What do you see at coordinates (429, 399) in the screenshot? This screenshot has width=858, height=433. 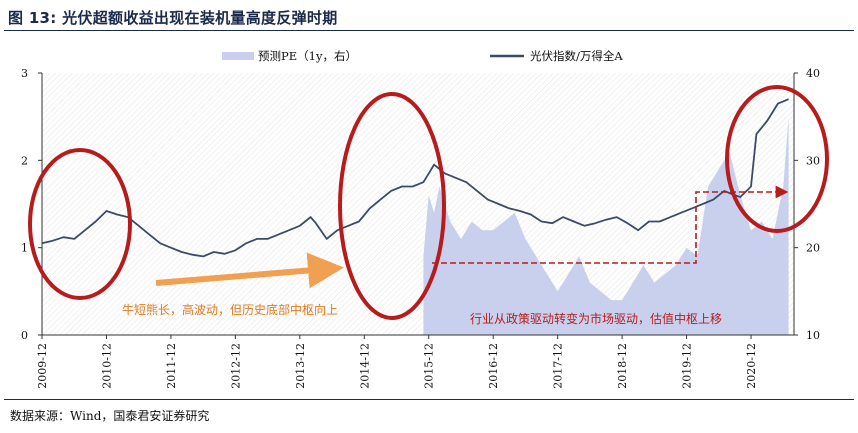 I see `source-rule` at bounding box center [429, 399].